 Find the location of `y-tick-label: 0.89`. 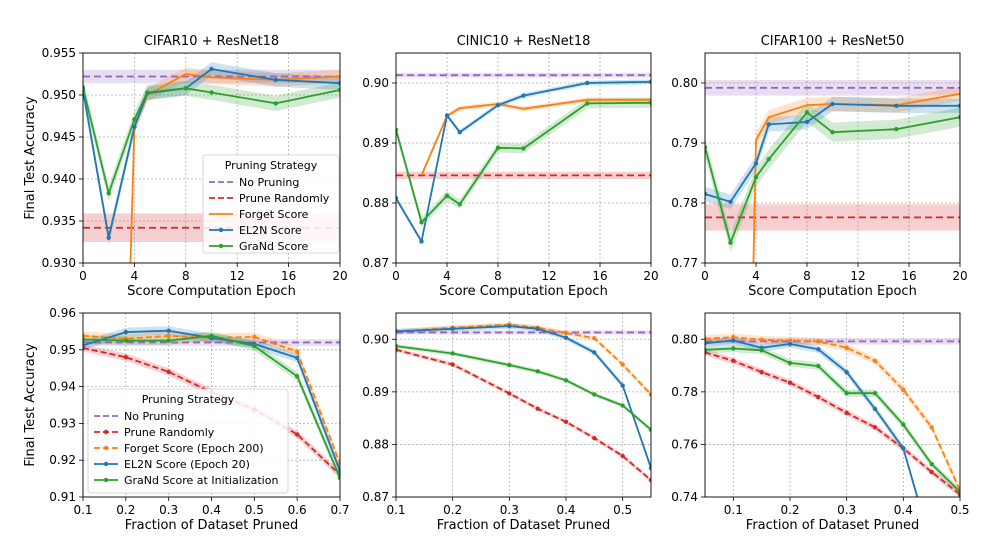

y-tick-label: 0.89 is located at coordinates (375, 392).